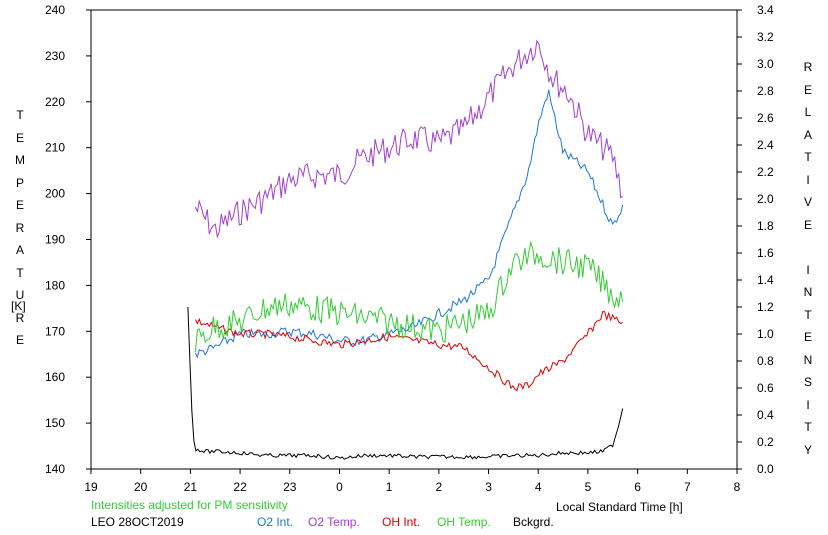 Image resolution: width=828 pixels, height=535 pixels. Describe the element at coordinates (765, 280) in the screenshot. I see `y-tick-label-right: 1.4` at that location.